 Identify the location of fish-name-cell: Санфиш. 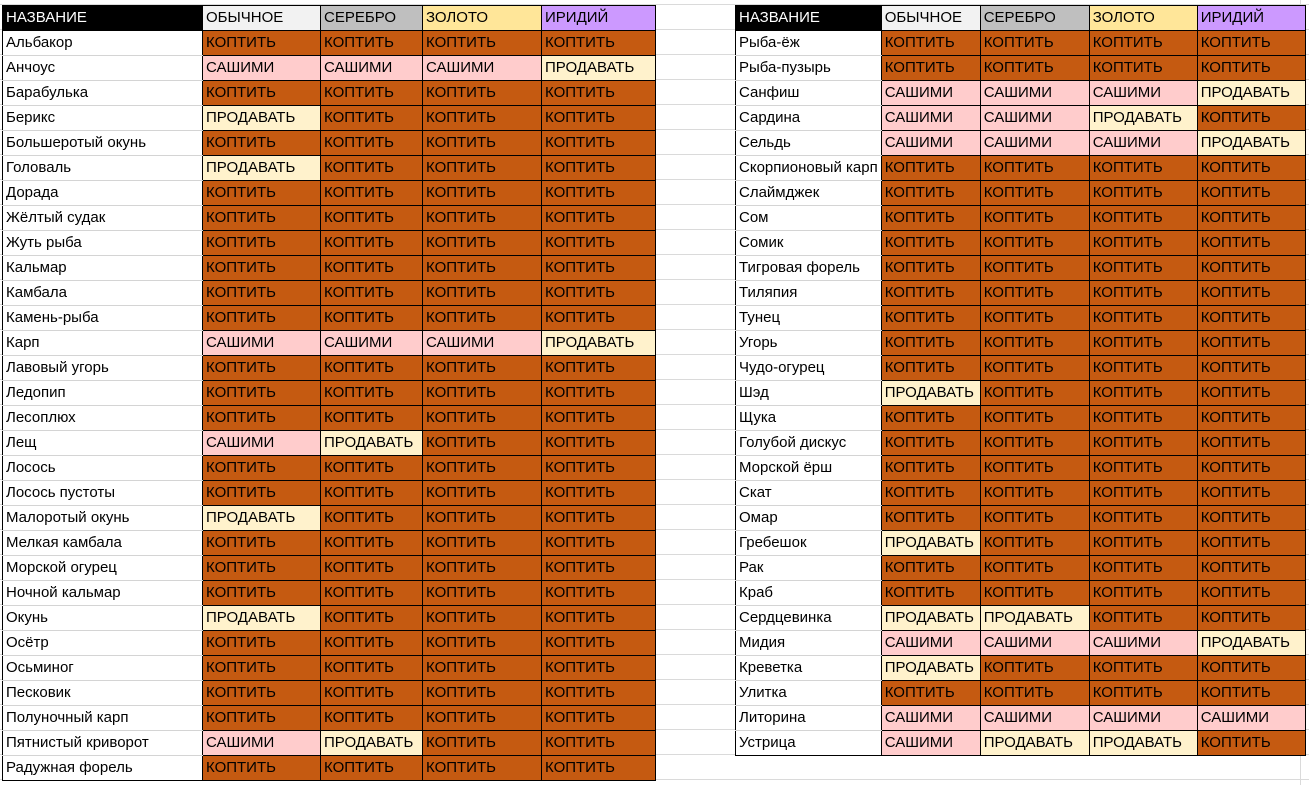
(808, 93).